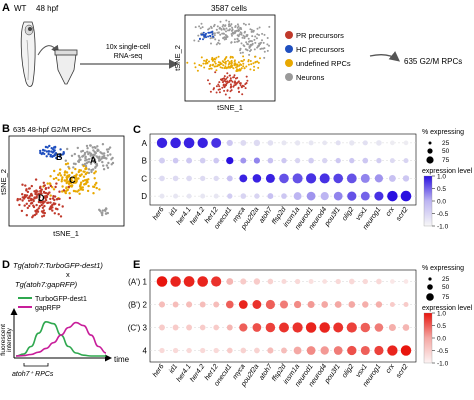 The image size is (474, 400). What do you see at coordinates (144, 178) in the screenshot?
I see `dot-row-label: C` at bounding box center [144, 178].